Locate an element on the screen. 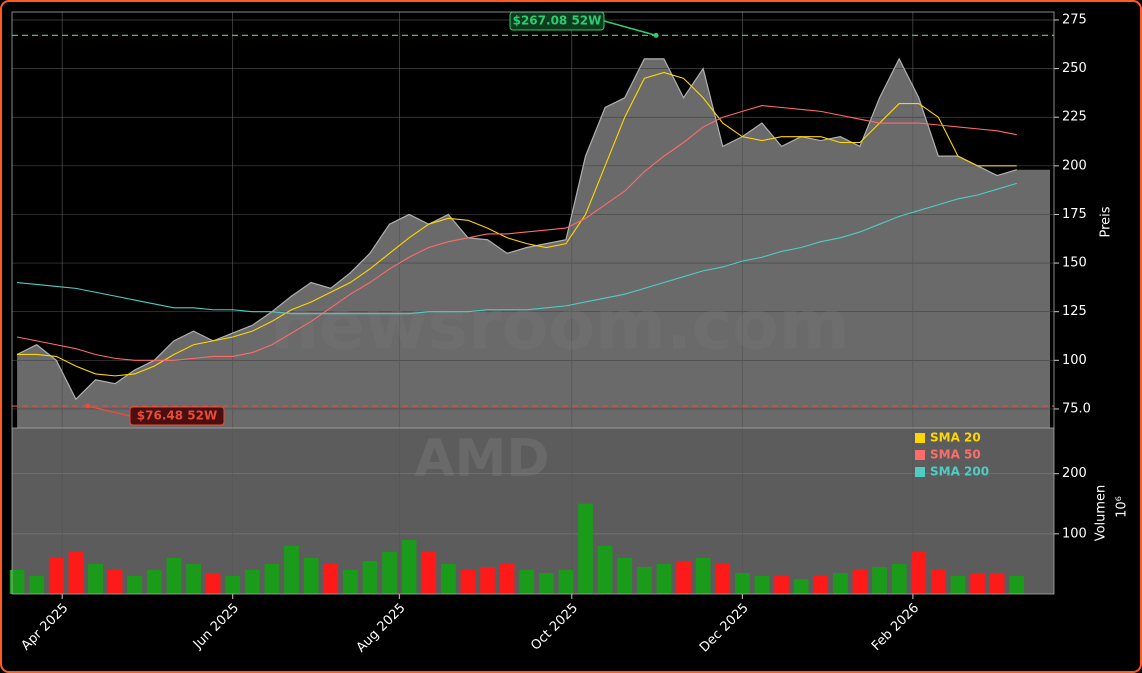 This screenshot has width=1142, height=673. legend-label: SMA 200 is located at coordinates (959, 472).